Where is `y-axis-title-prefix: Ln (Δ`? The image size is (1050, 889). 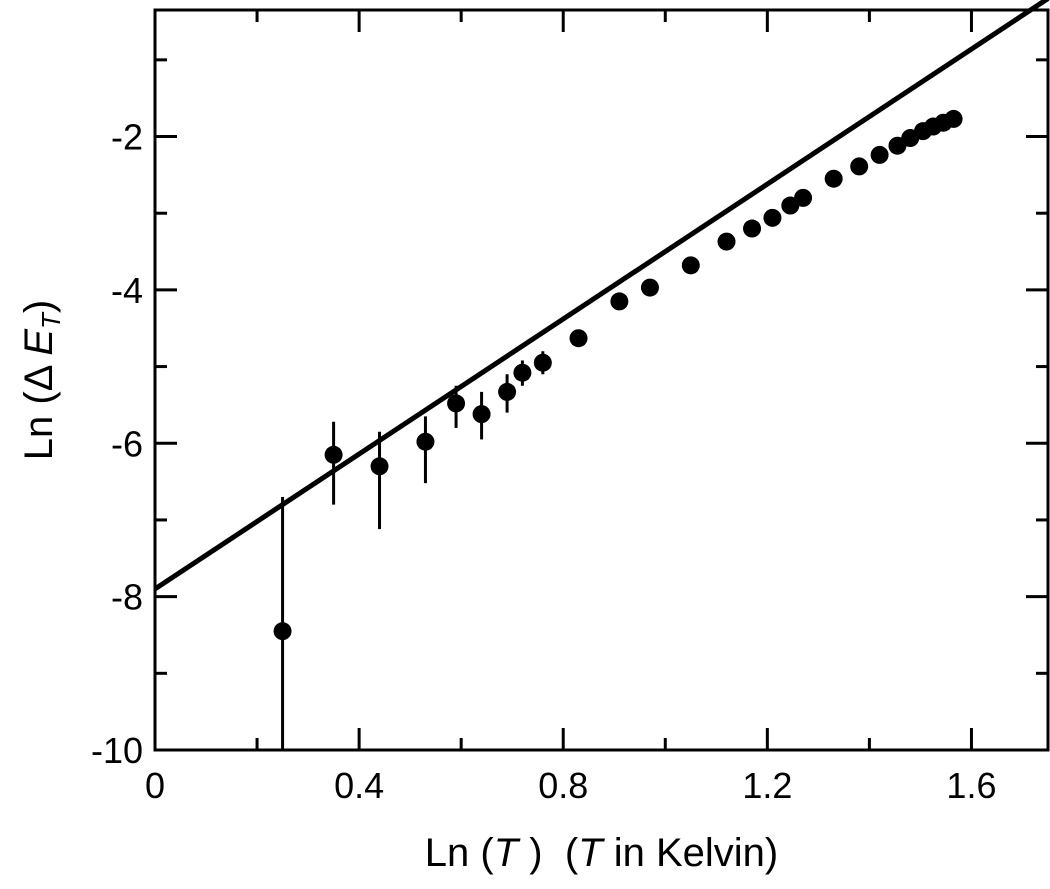
y-axis-title-prefix: Ln (Δ is located at coordinates (39, 408).